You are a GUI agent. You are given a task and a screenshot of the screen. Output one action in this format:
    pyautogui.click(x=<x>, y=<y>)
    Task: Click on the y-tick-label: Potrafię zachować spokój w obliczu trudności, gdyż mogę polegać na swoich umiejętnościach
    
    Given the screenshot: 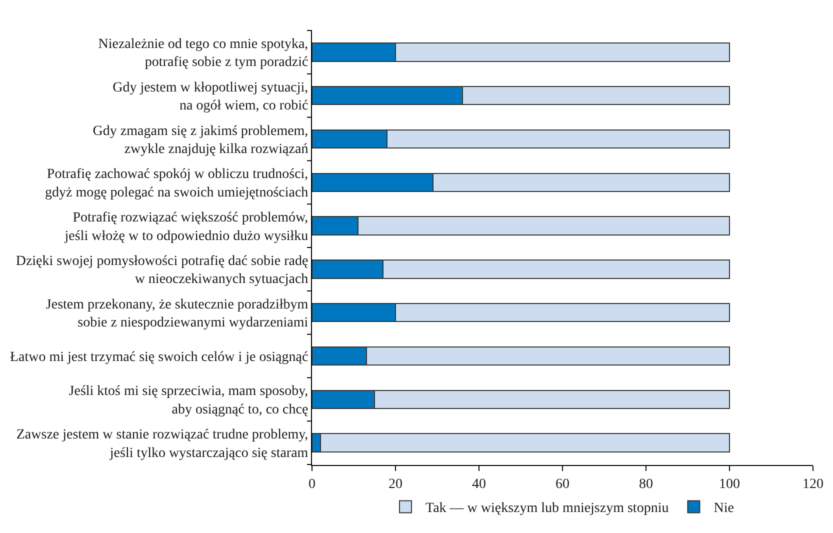 What is the action you would take?
    pyautogui.click(x=176, y=183)
    